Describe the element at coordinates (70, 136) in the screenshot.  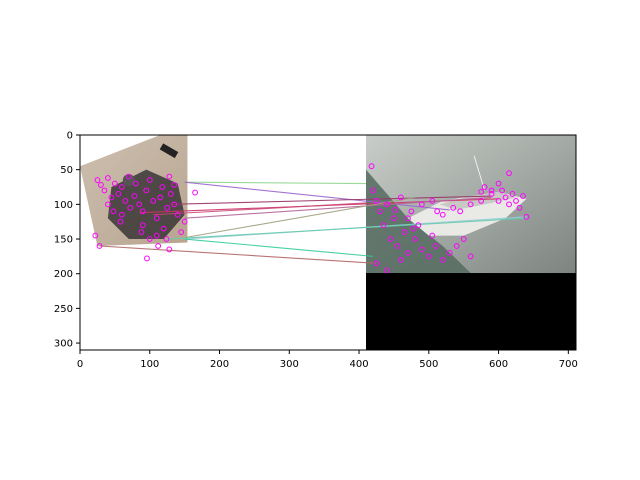
I see `y-tick-label: 0` at that location.